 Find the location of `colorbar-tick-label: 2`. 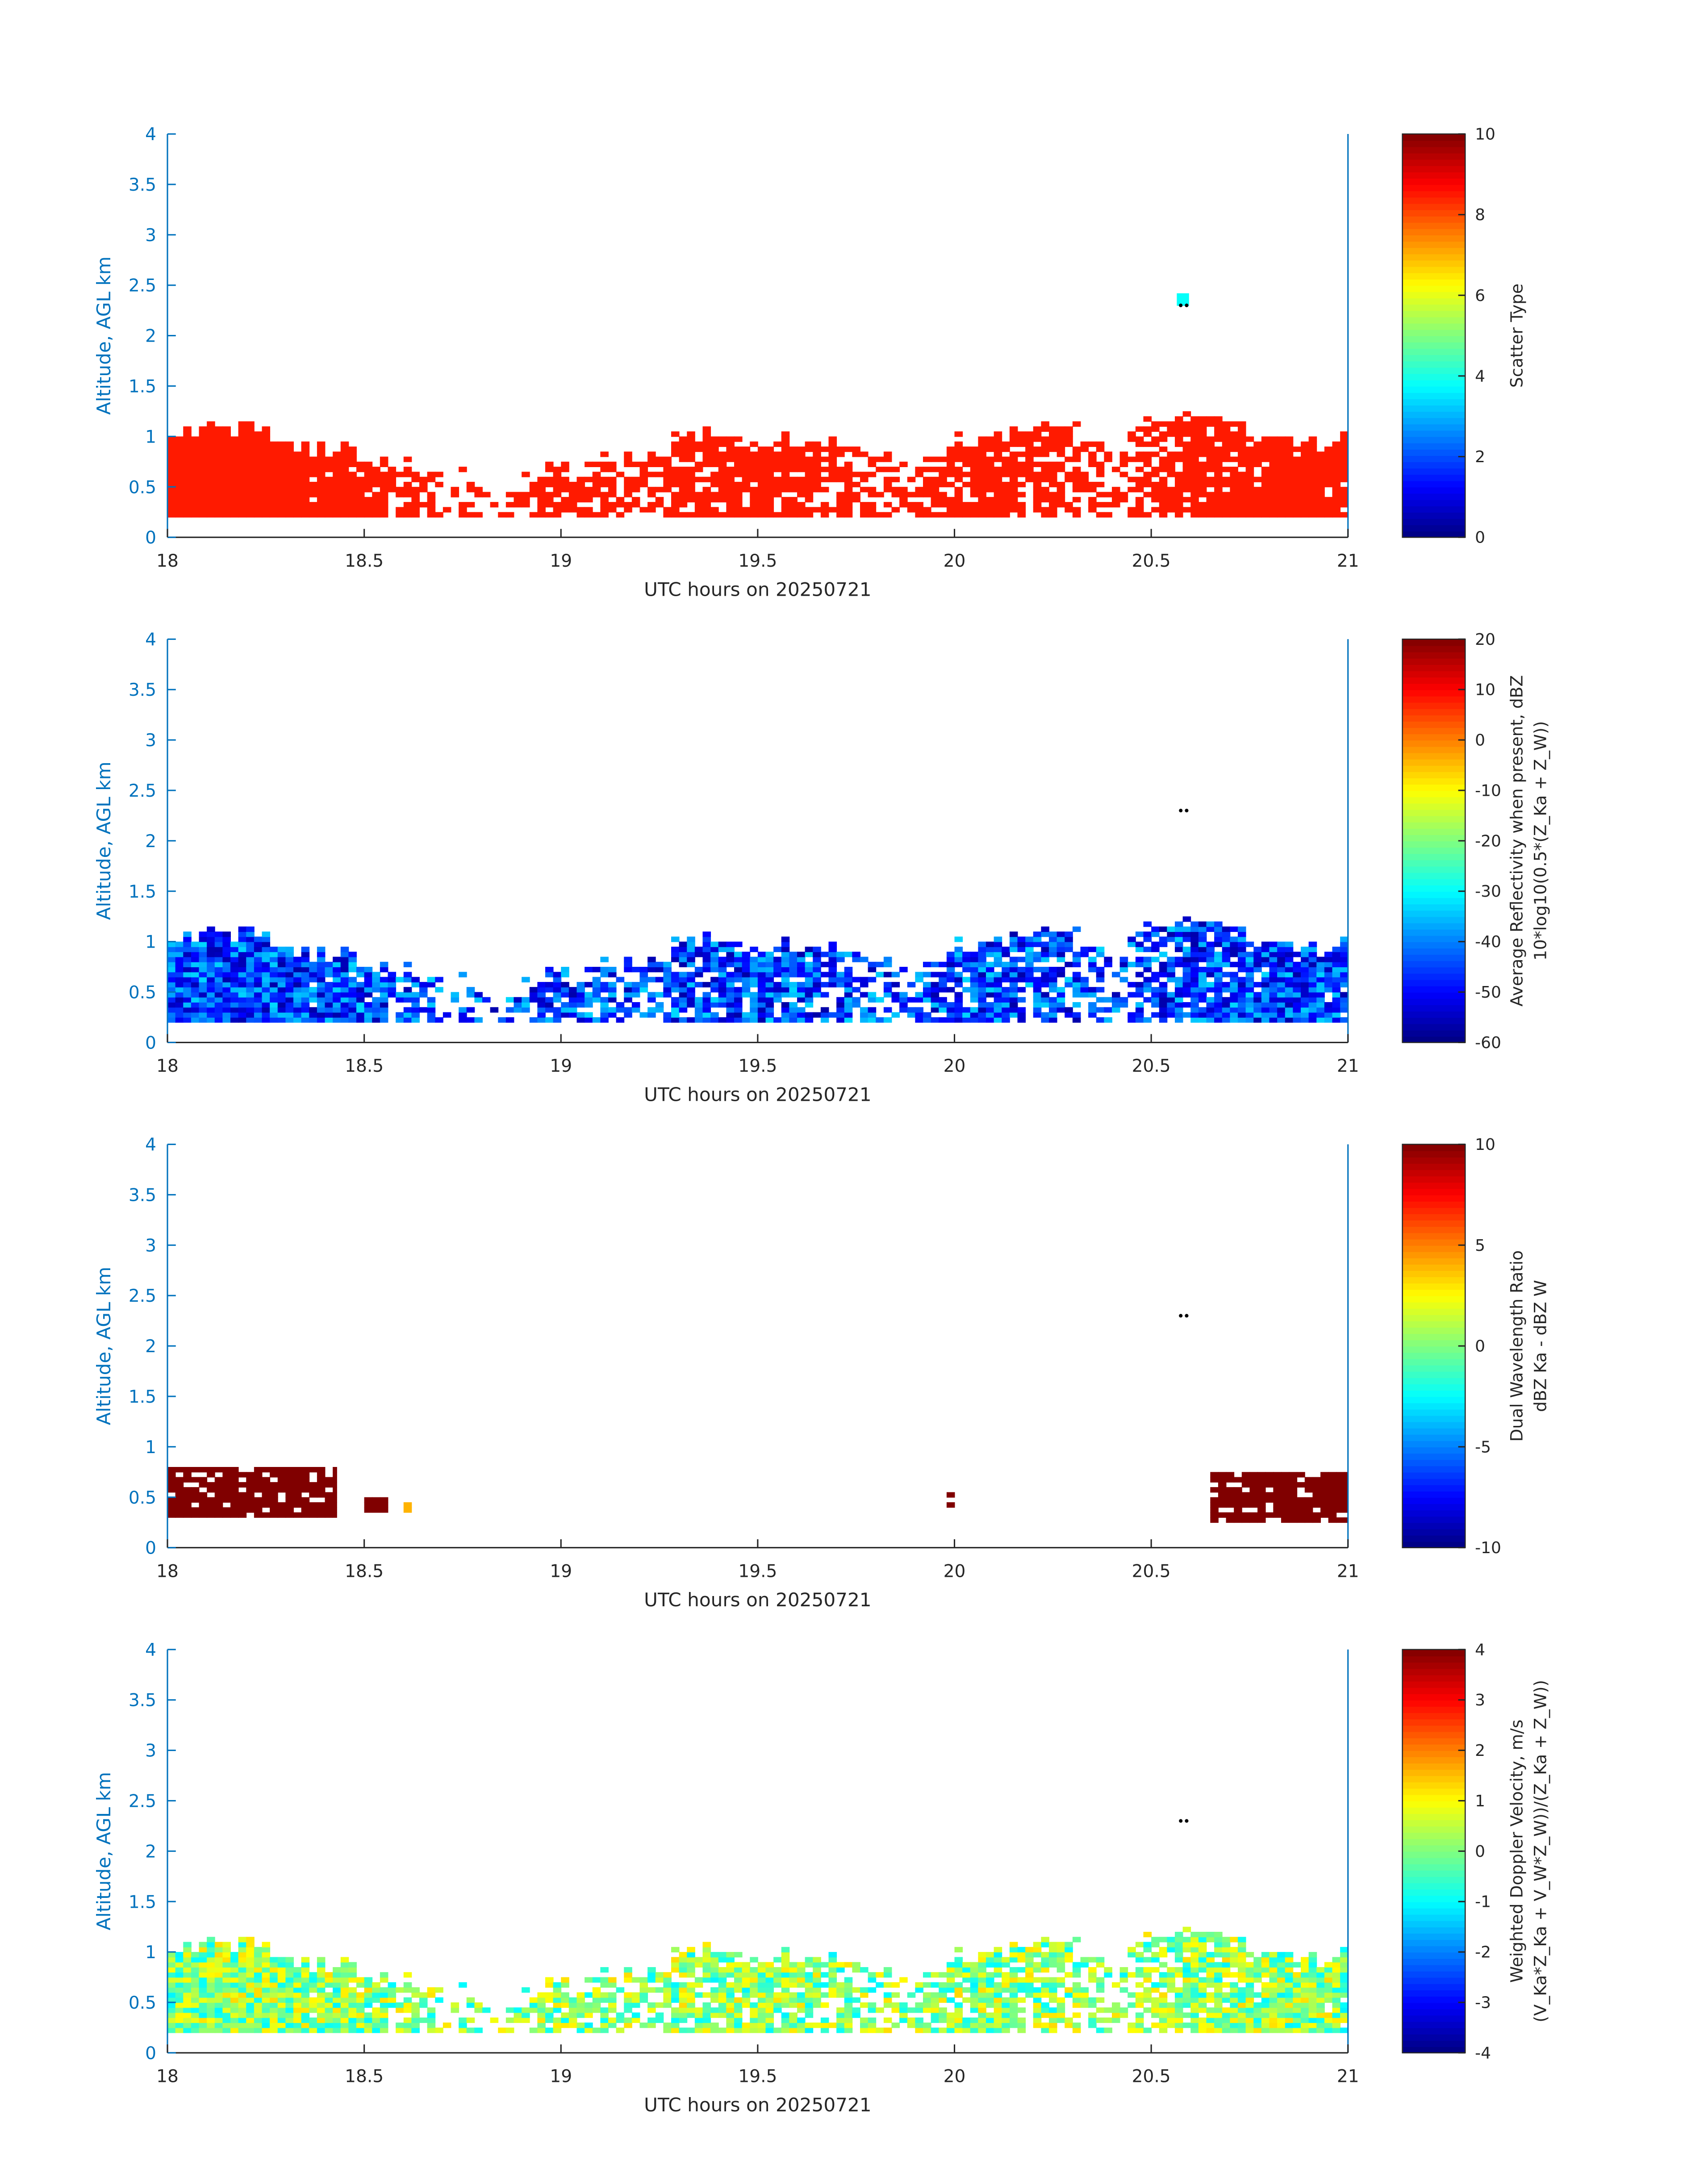

colorbar-tick-label: 2 is located at coordinates (1480, 457).